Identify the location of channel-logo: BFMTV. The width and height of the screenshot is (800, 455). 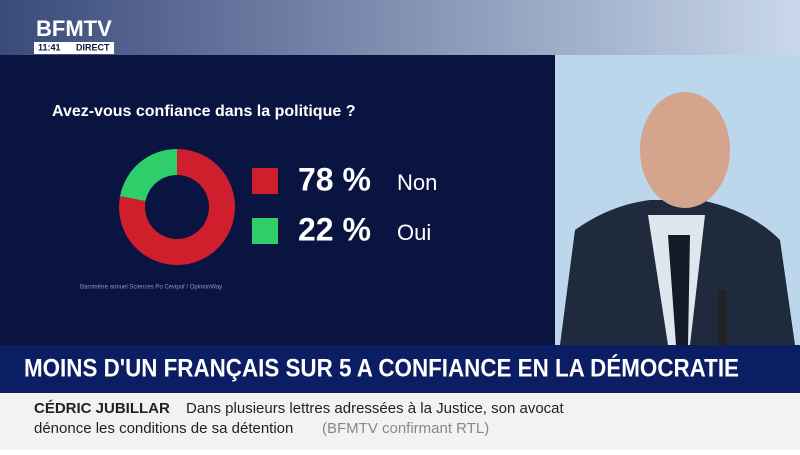
(74, 28).